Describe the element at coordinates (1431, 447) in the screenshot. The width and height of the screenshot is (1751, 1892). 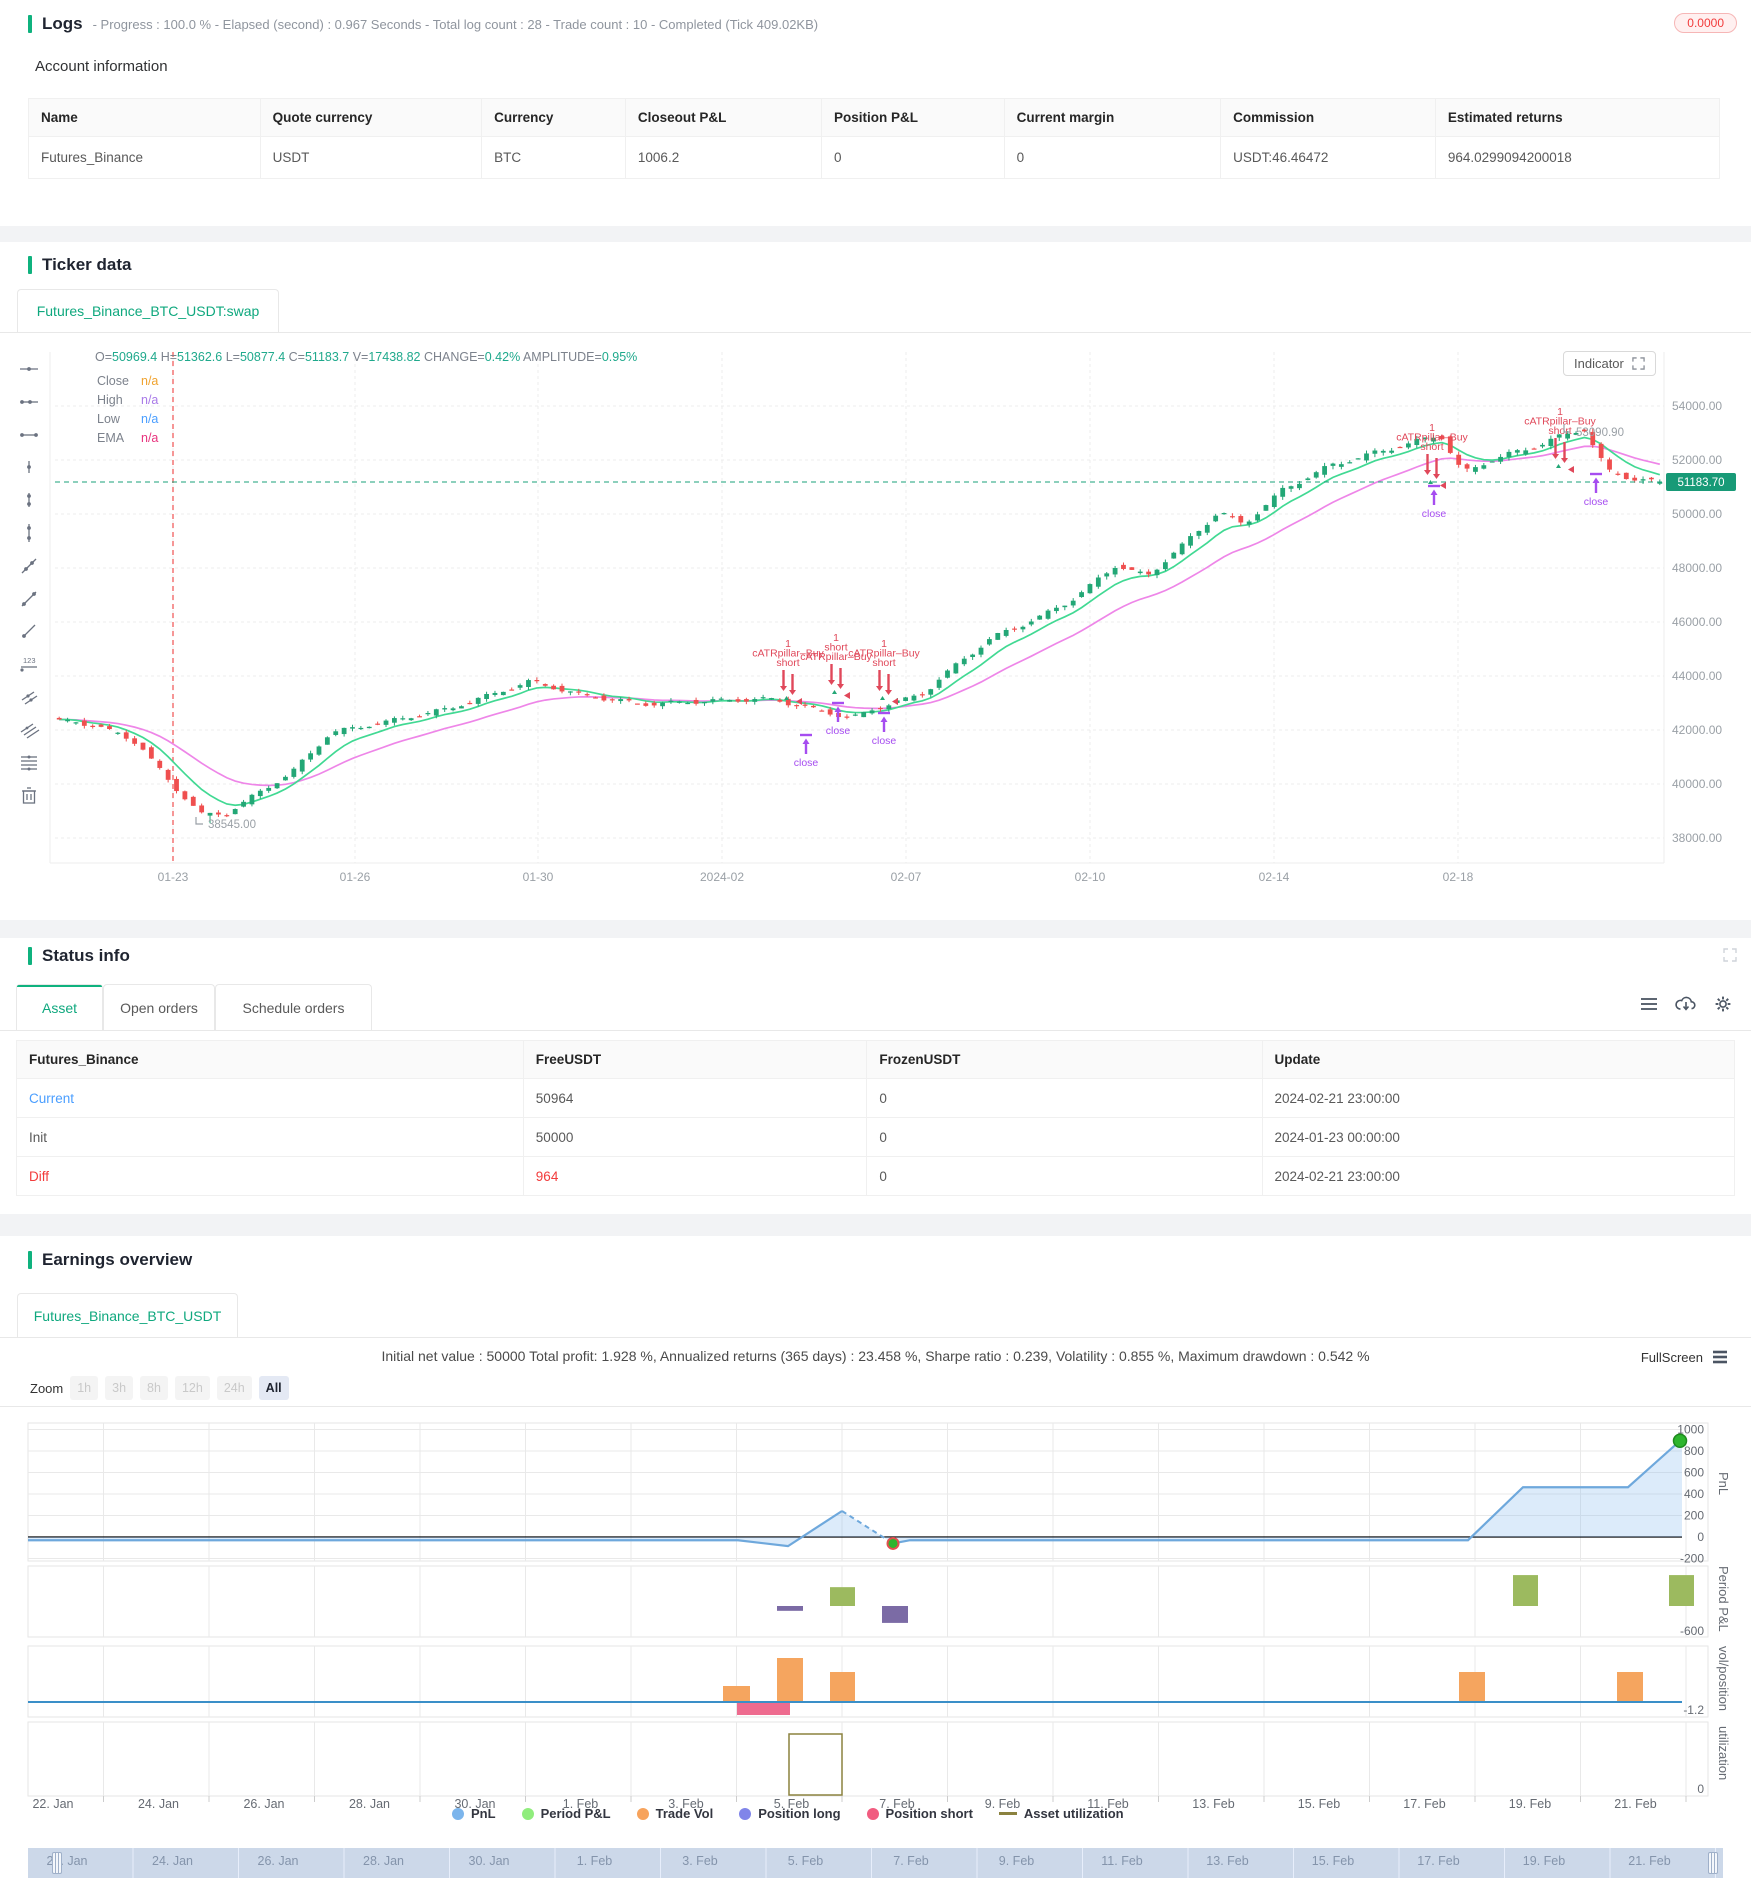
I see `svg-text: short` at that location.